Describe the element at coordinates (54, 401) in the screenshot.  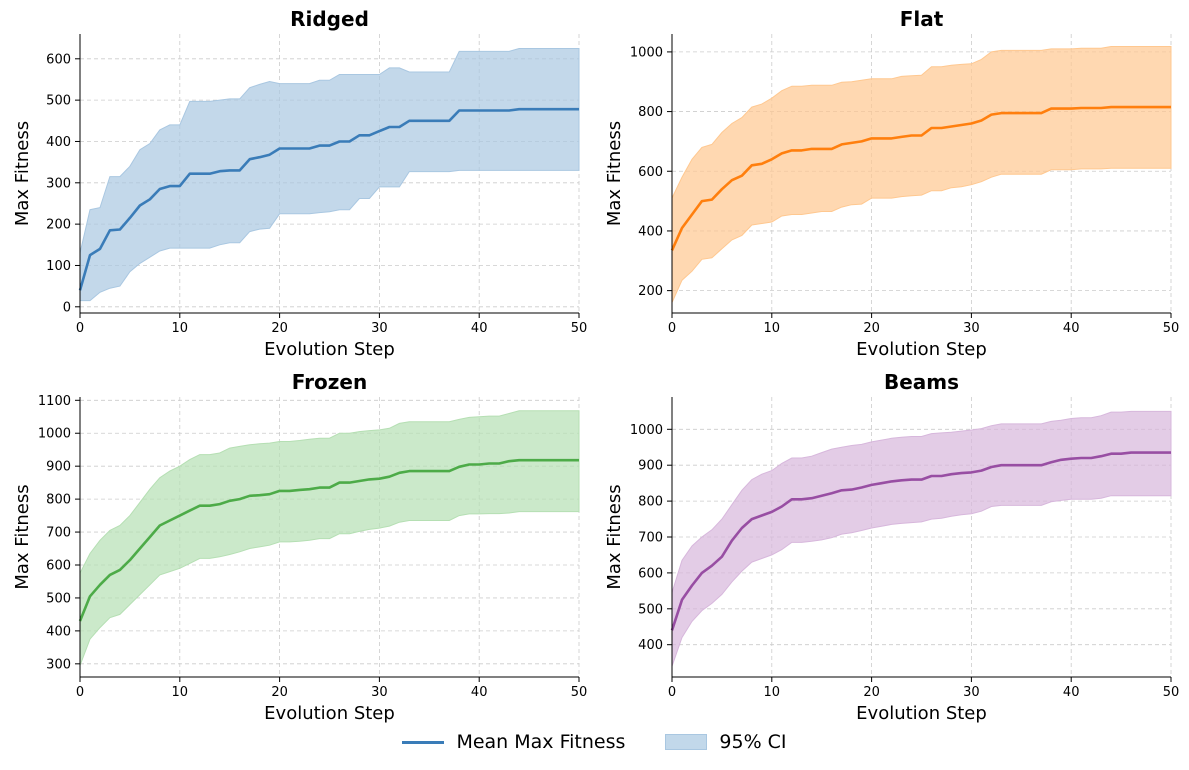
I see `y-tick-label: 1100` at that location.